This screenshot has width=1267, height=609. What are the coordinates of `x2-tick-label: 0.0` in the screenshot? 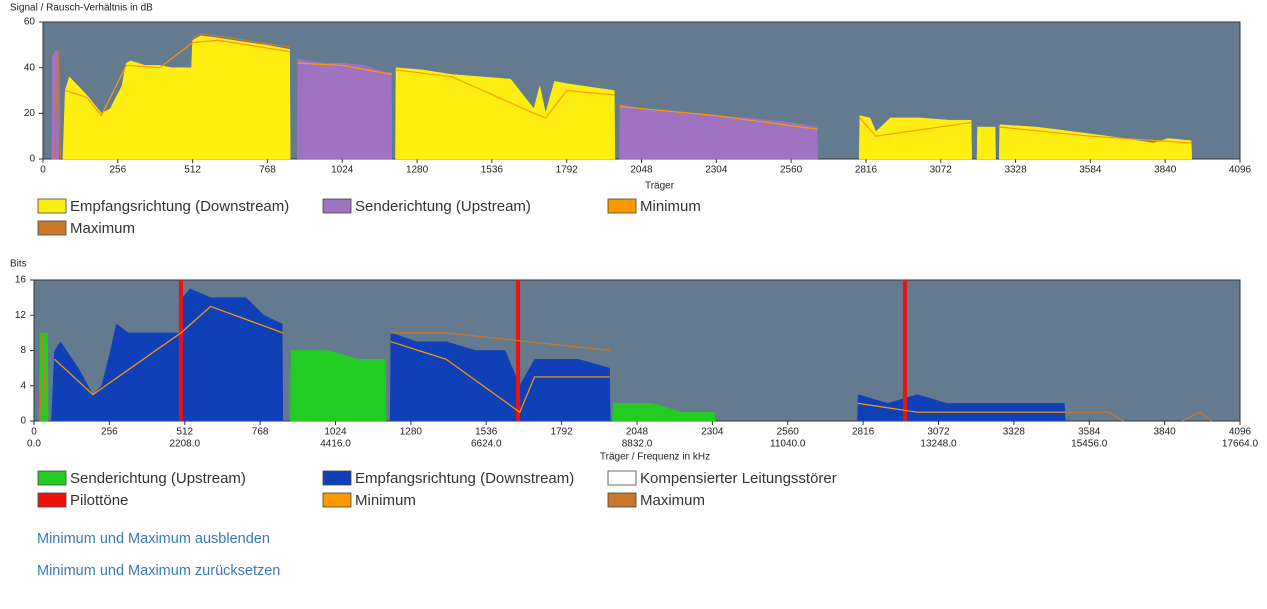 It's located at (34, 444).